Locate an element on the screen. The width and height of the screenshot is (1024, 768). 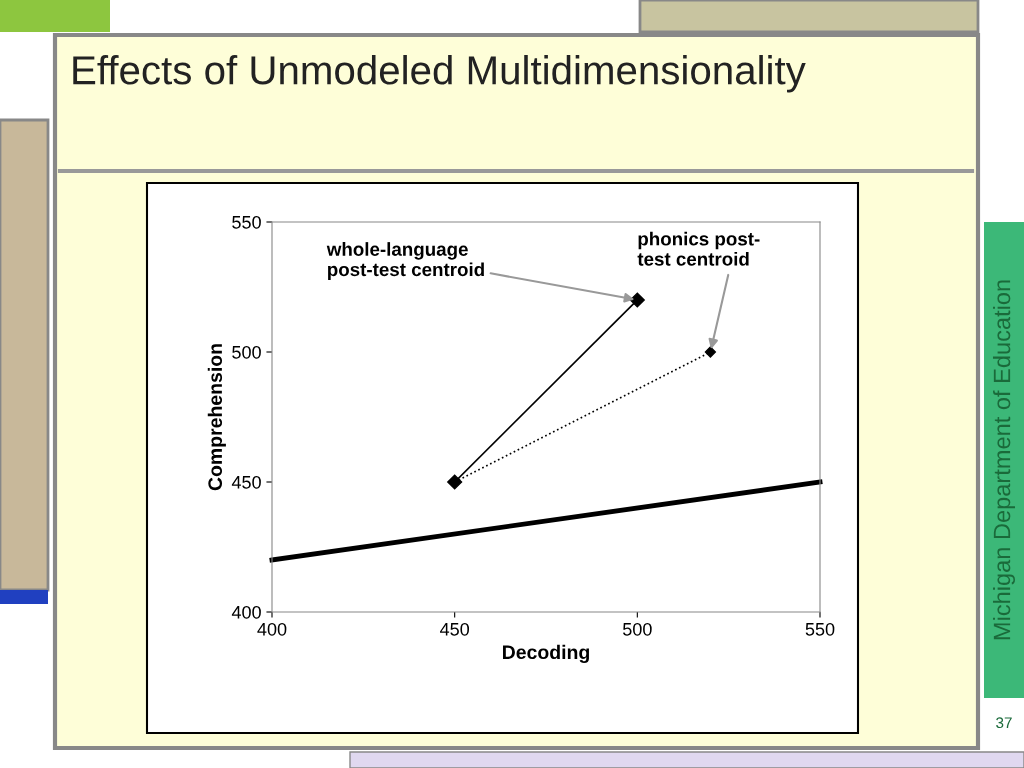
y-tick-label: 550 is located at coordinates (246, 222).